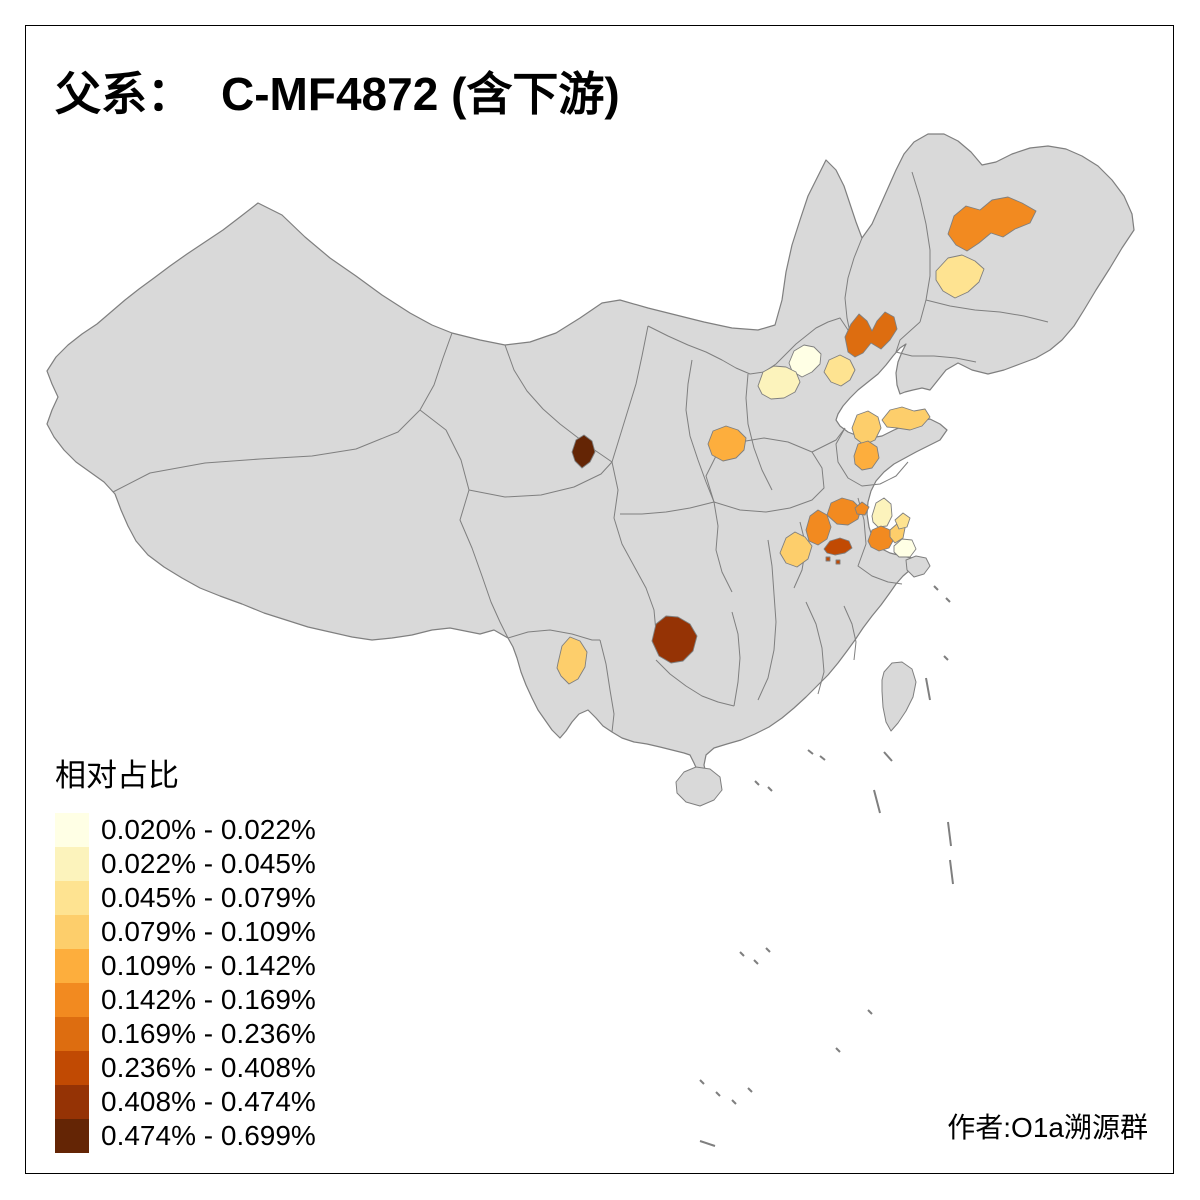 The width and height of the screenshot is (1200, 1200). I want to click on map-region-liaoning-west, so click(871, 334).